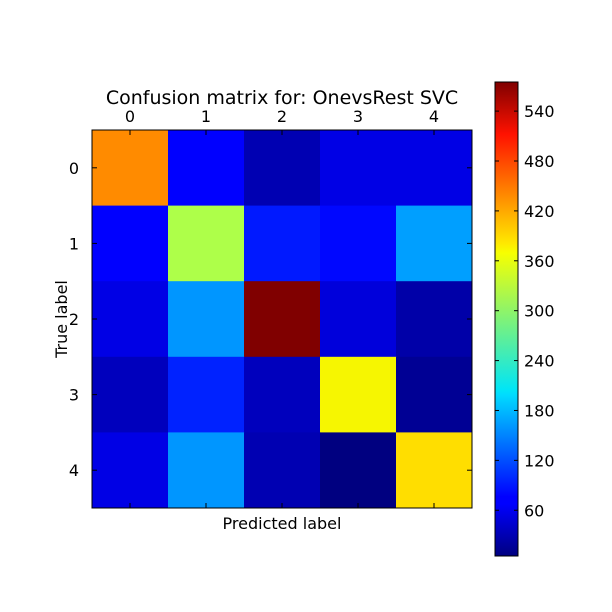  I want to click on y-axis-label: True label, so click(61, 319).